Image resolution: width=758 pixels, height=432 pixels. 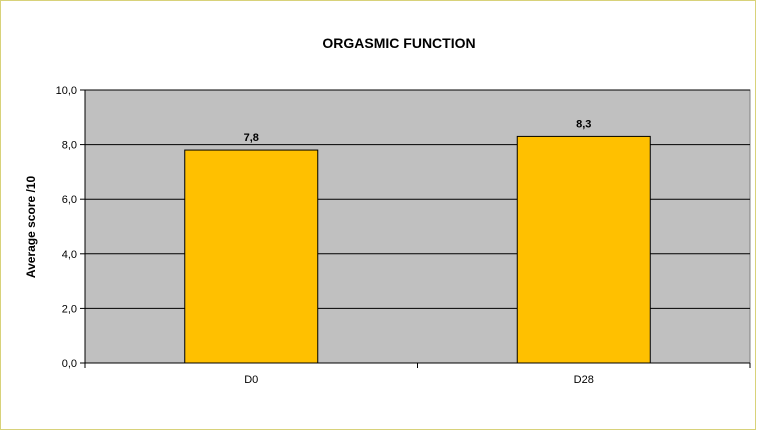 What do you see at coordinates (417, 374) in the screenshot?
I see `x-axis: D0 D28` at bounding box center [417, 374].